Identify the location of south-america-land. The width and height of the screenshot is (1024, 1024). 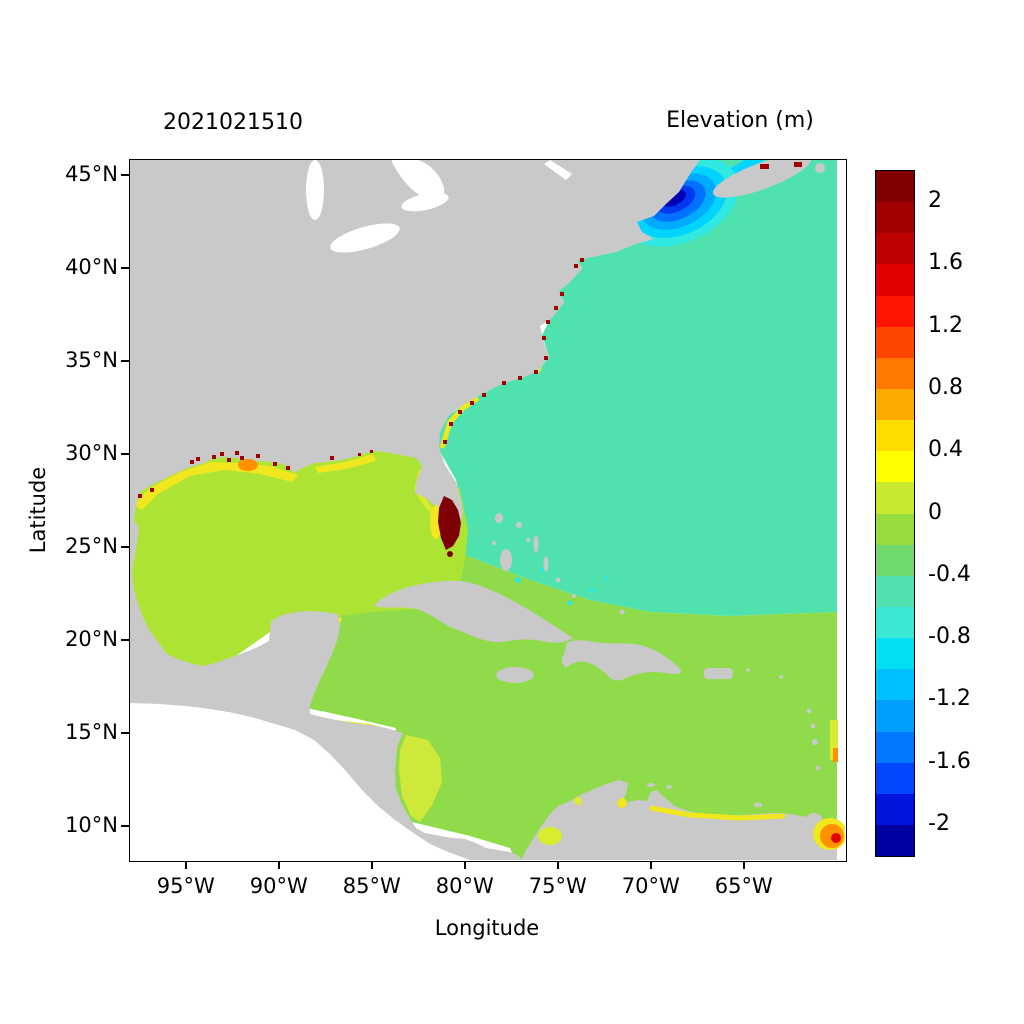
(679, 820).